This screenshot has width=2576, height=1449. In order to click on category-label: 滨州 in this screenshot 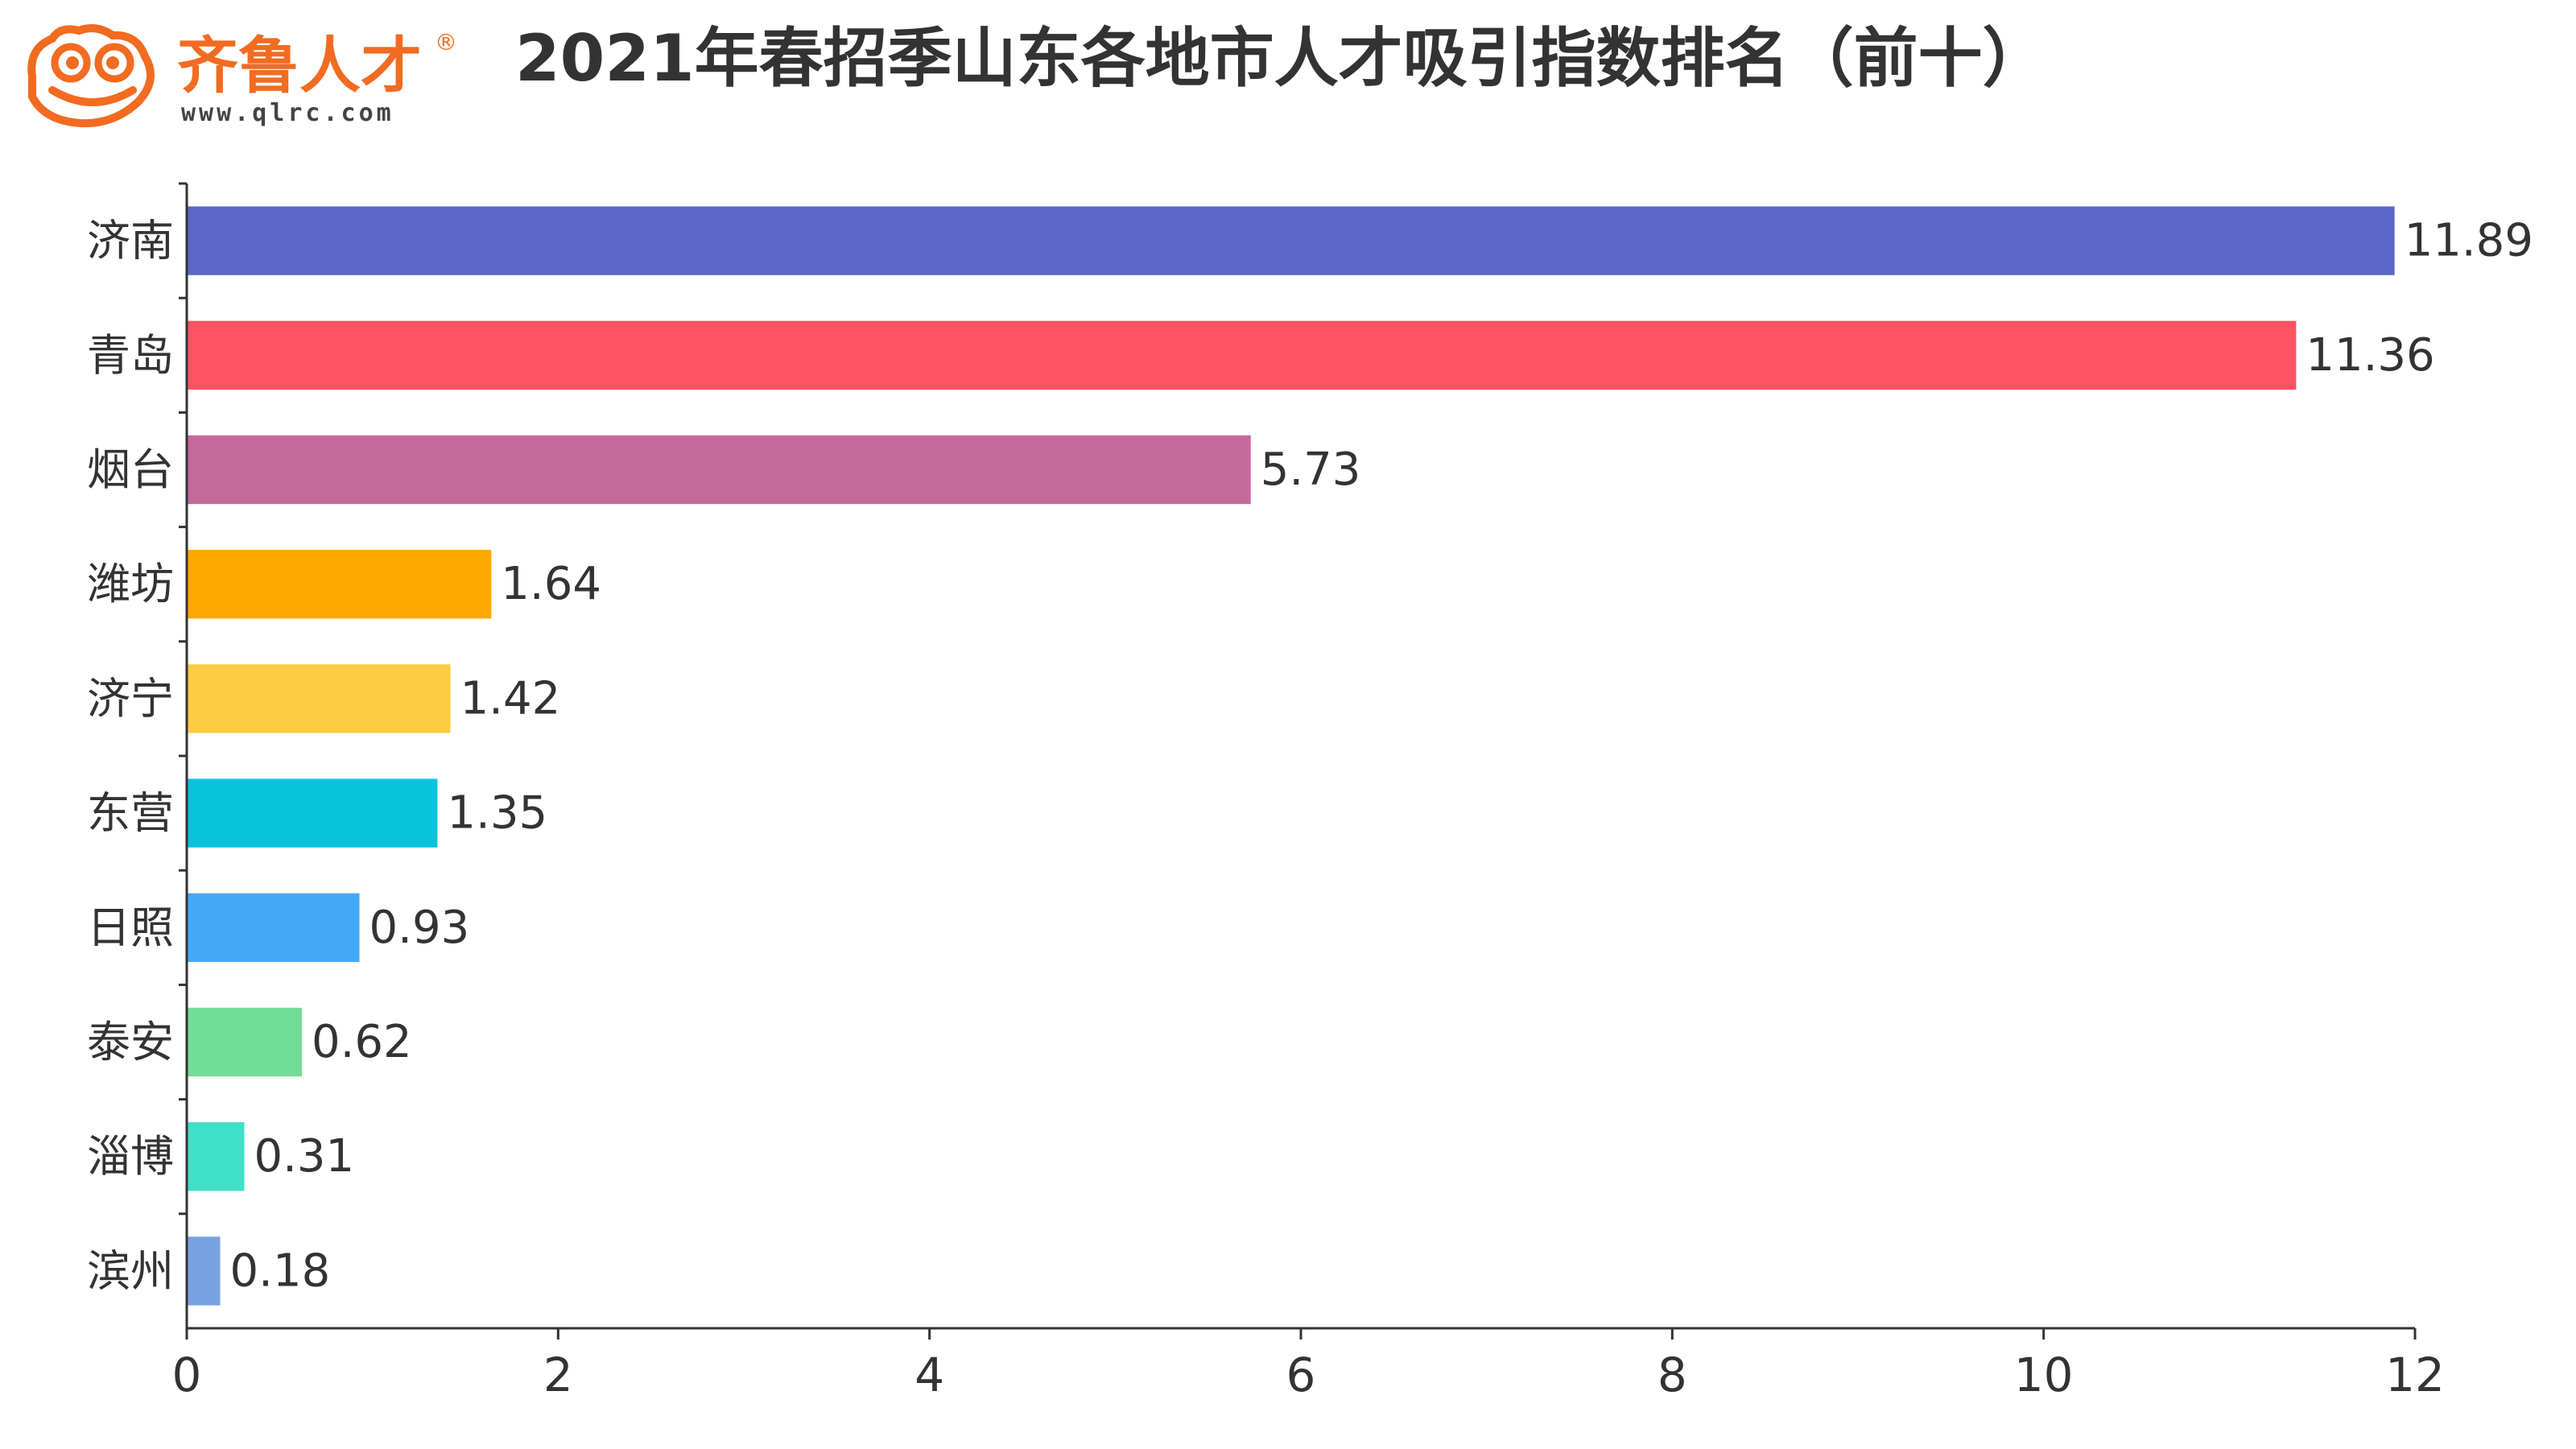, I will do `click(130, 1270)`.